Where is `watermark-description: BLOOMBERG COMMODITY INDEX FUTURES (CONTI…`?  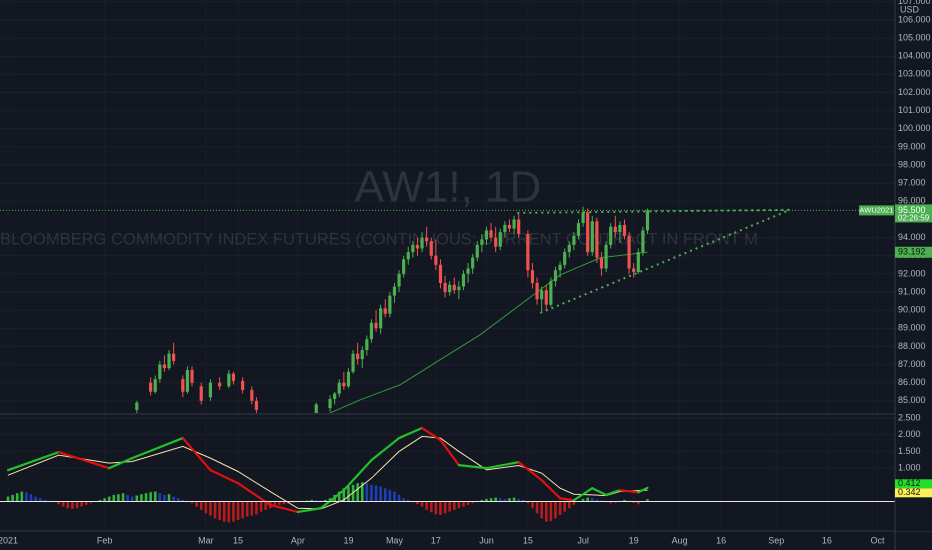
watermark-description: BLOOMBERG COMMODITY INDEX FUTURES (CONTI… is located at coordinates (379, 239).